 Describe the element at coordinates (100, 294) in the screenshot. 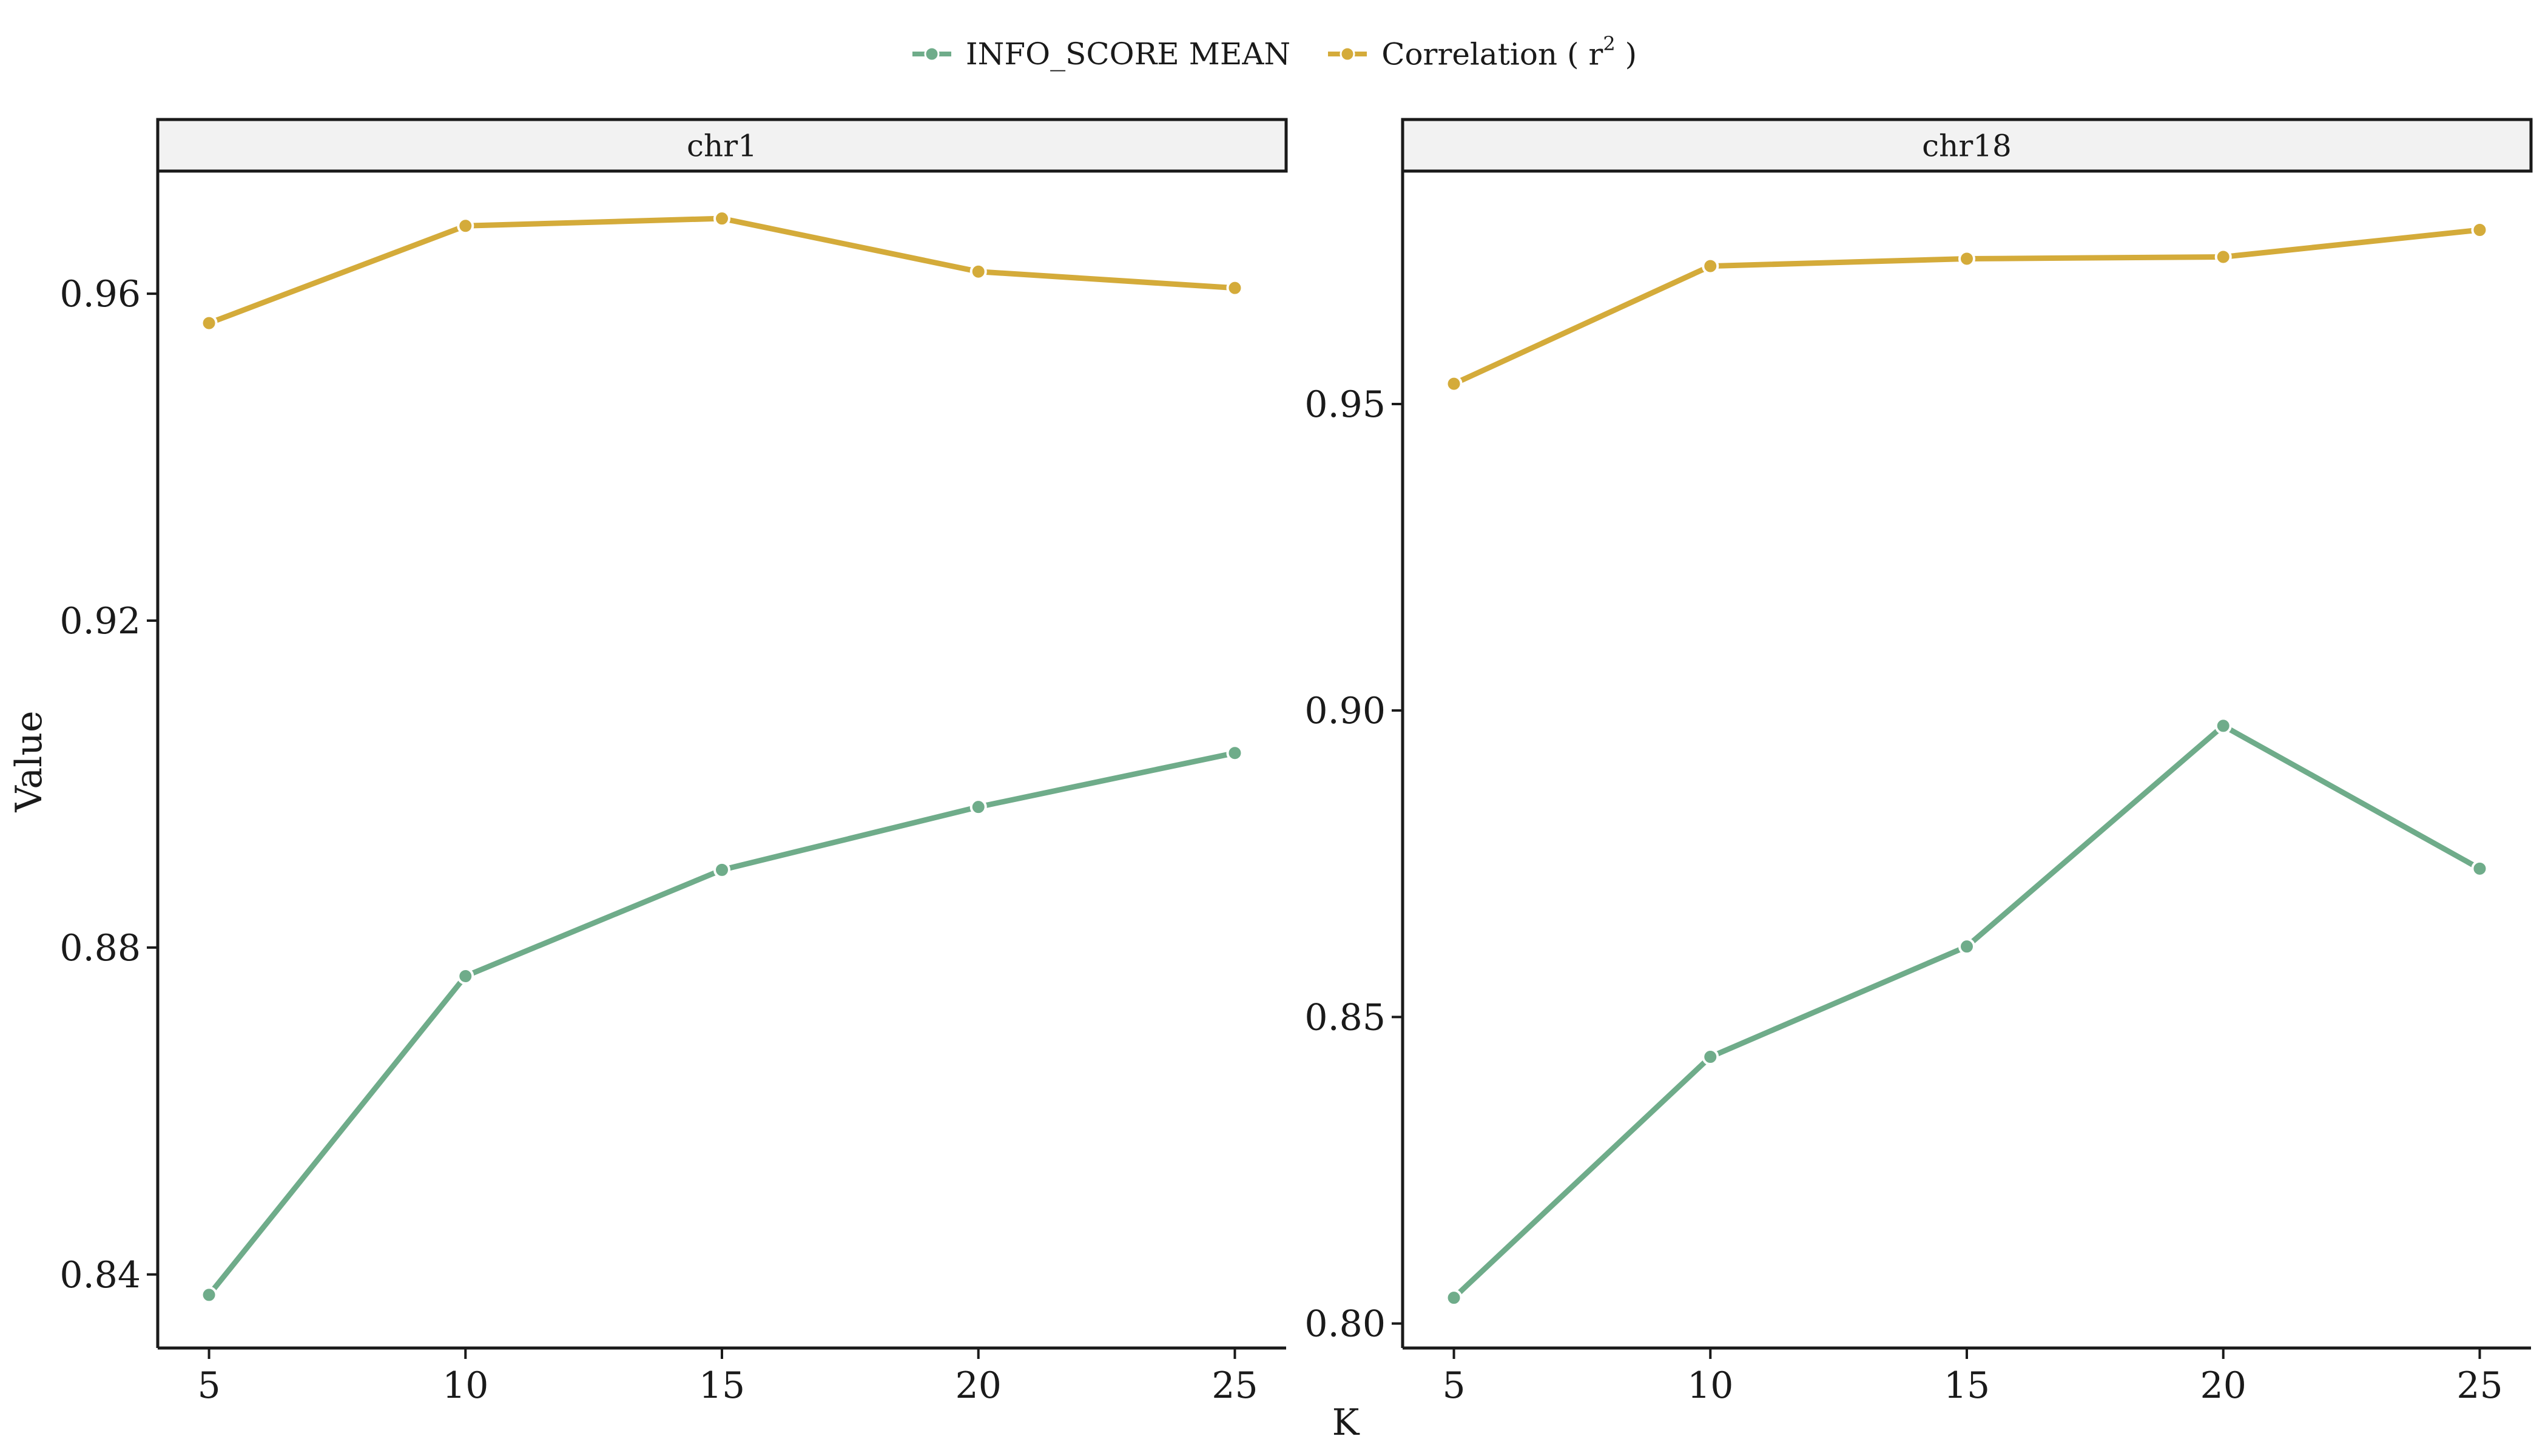

I see `y-tick-label: 0.96` at that location.